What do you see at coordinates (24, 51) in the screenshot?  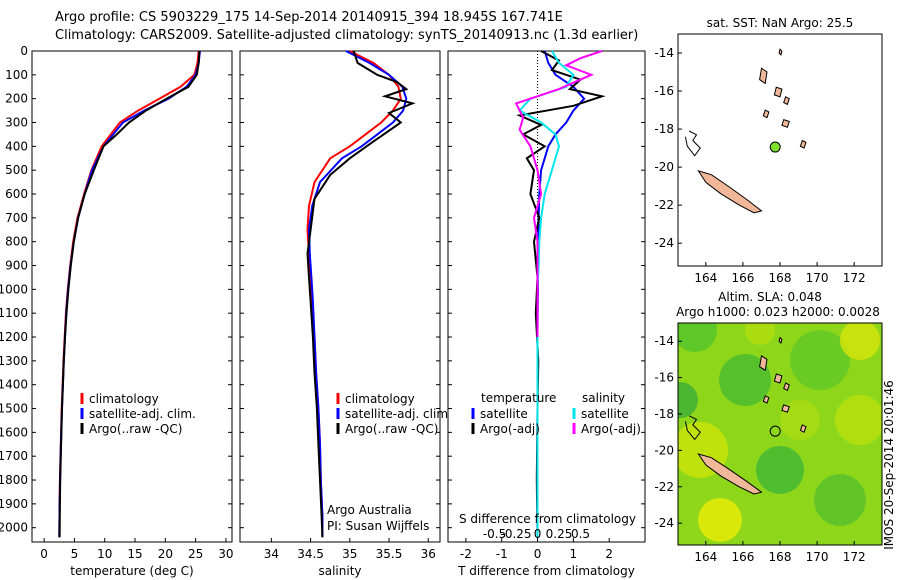 I see `depth-tick-label: 0` at bounding box center [24, 51].